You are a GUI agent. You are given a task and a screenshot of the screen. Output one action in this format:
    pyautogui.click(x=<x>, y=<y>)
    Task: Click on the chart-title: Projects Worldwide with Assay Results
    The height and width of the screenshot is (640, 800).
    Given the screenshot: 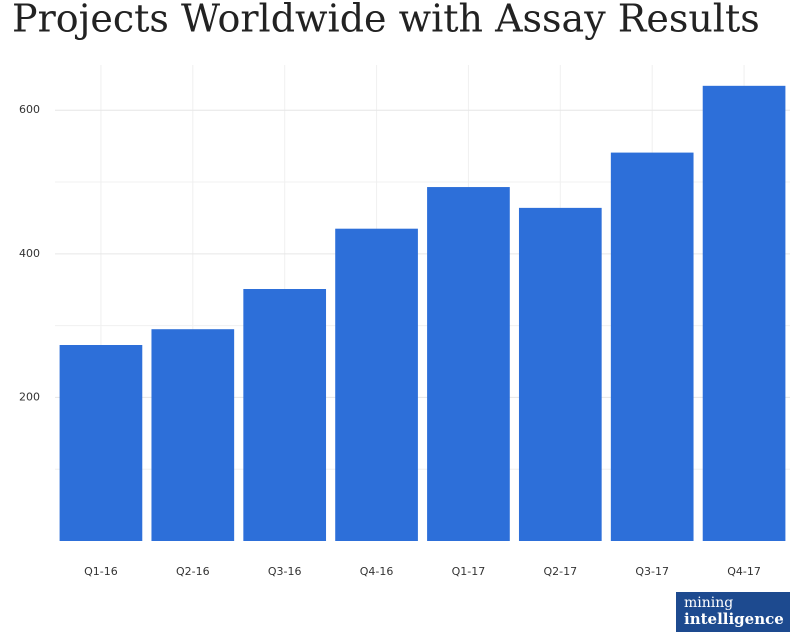 What is the action you would take?
    pyautogui.click(x=386, y=20)
    